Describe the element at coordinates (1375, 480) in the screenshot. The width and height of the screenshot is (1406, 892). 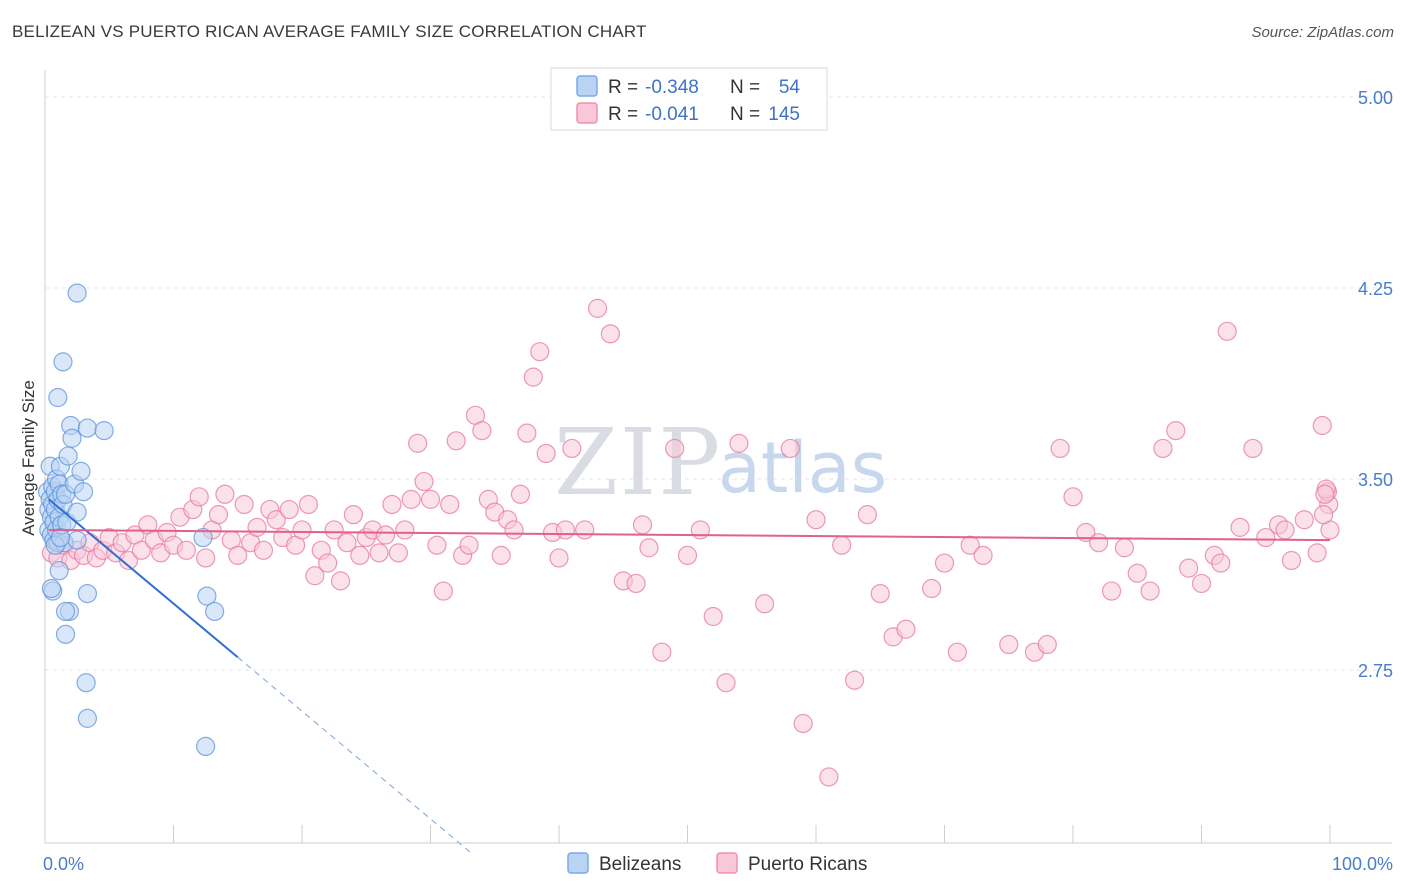
I see `y-tick-label-1: 3.50` at that location.